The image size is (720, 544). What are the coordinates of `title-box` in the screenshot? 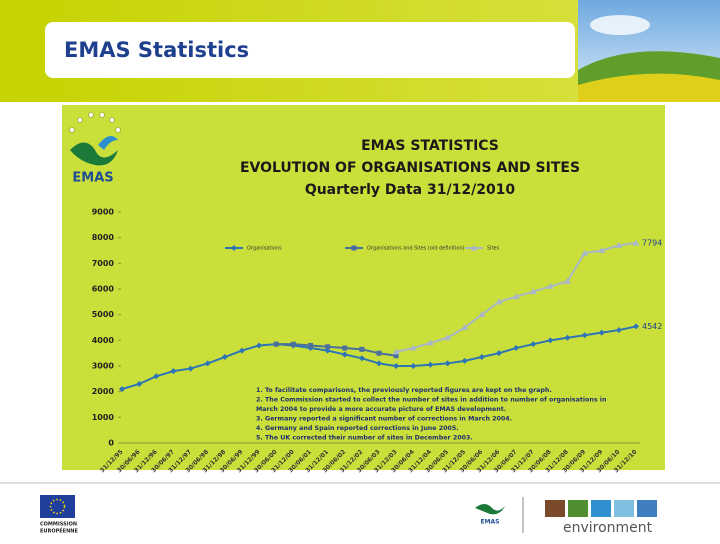 It's located at (310, 50).